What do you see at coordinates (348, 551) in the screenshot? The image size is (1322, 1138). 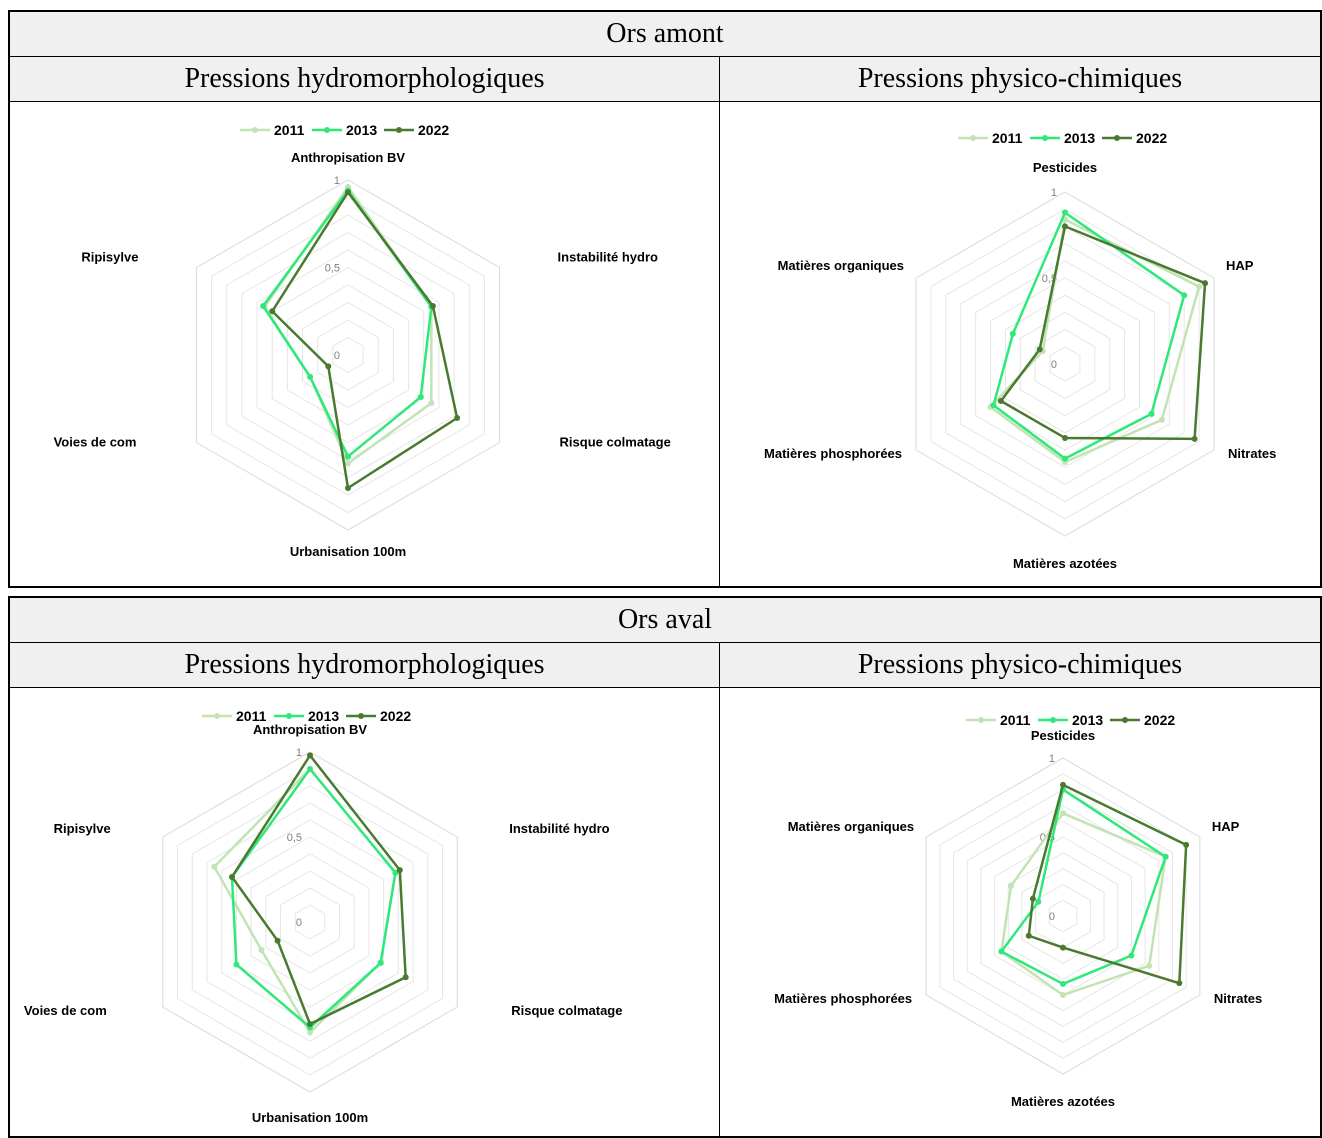 I see `axis-label: Urbanisation 100m` at bounding box center [348, 551].